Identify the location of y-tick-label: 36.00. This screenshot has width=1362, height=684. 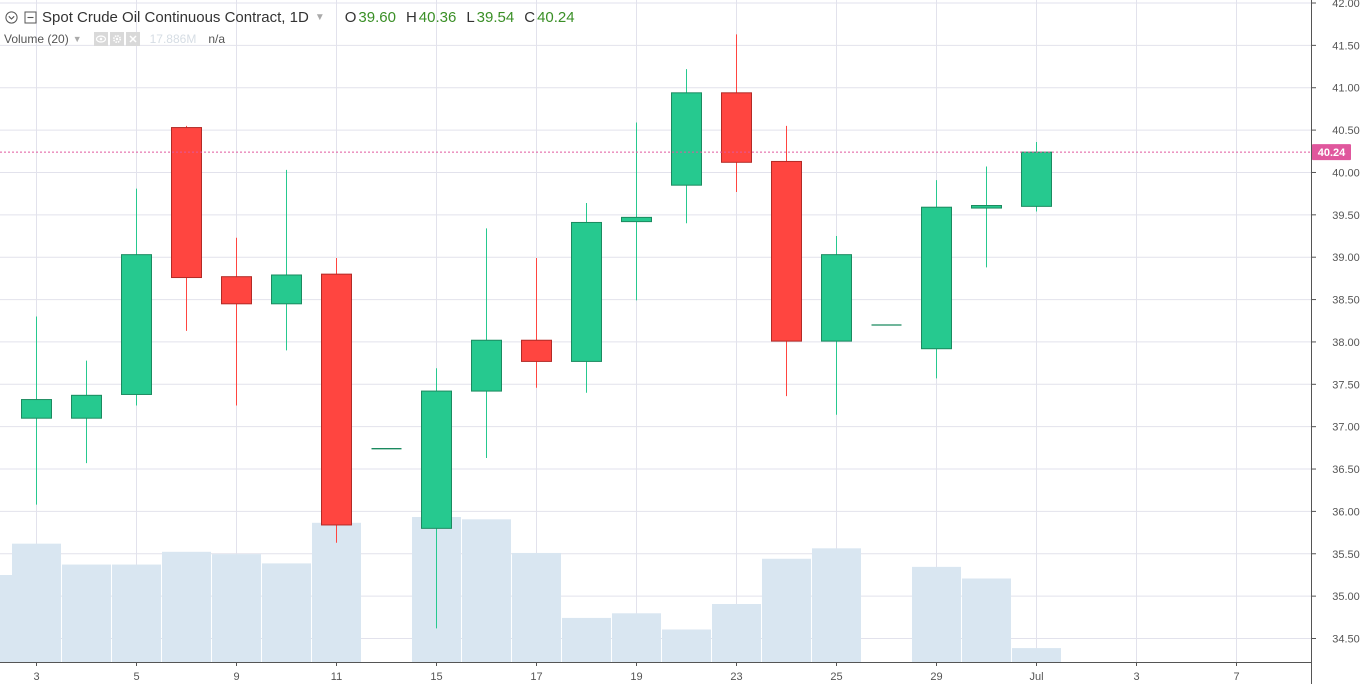
(1346, 512).